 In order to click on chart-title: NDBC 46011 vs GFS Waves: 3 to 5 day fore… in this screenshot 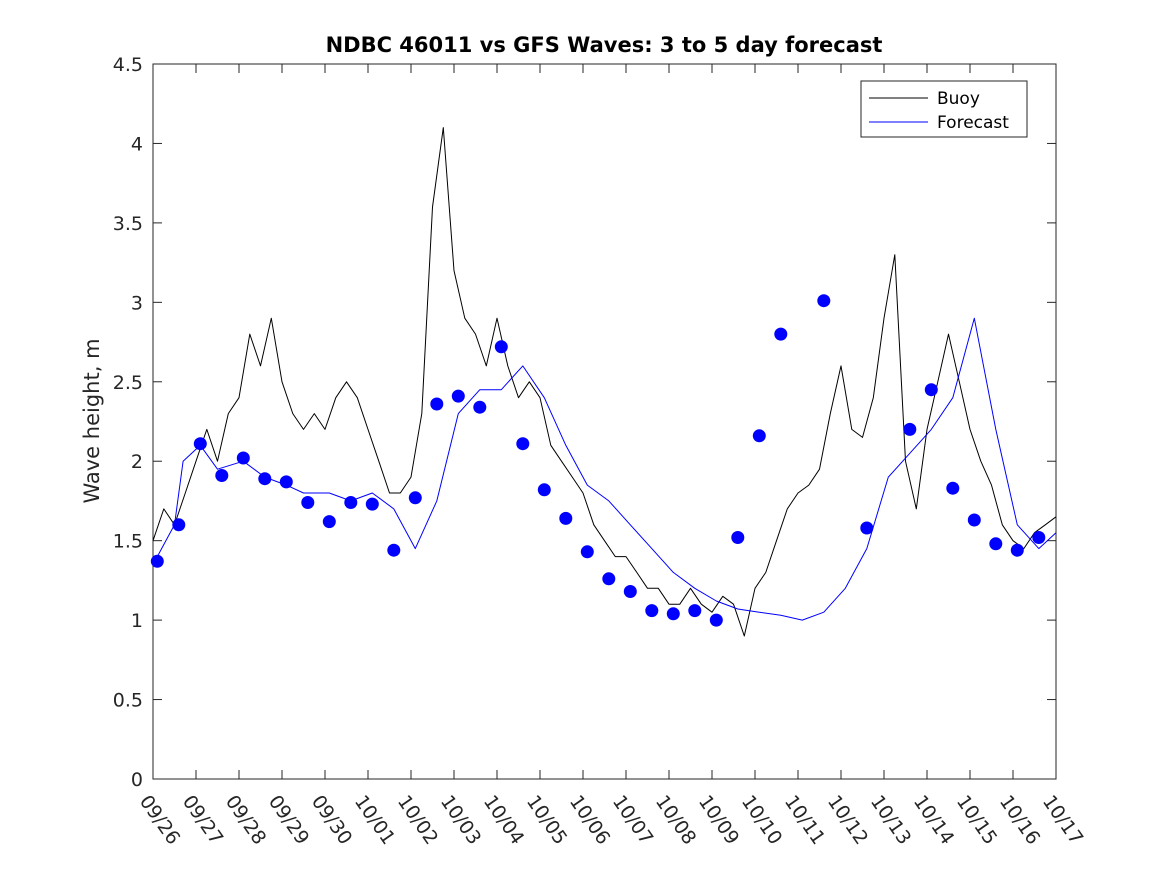, I will do `click(604, 45)`.